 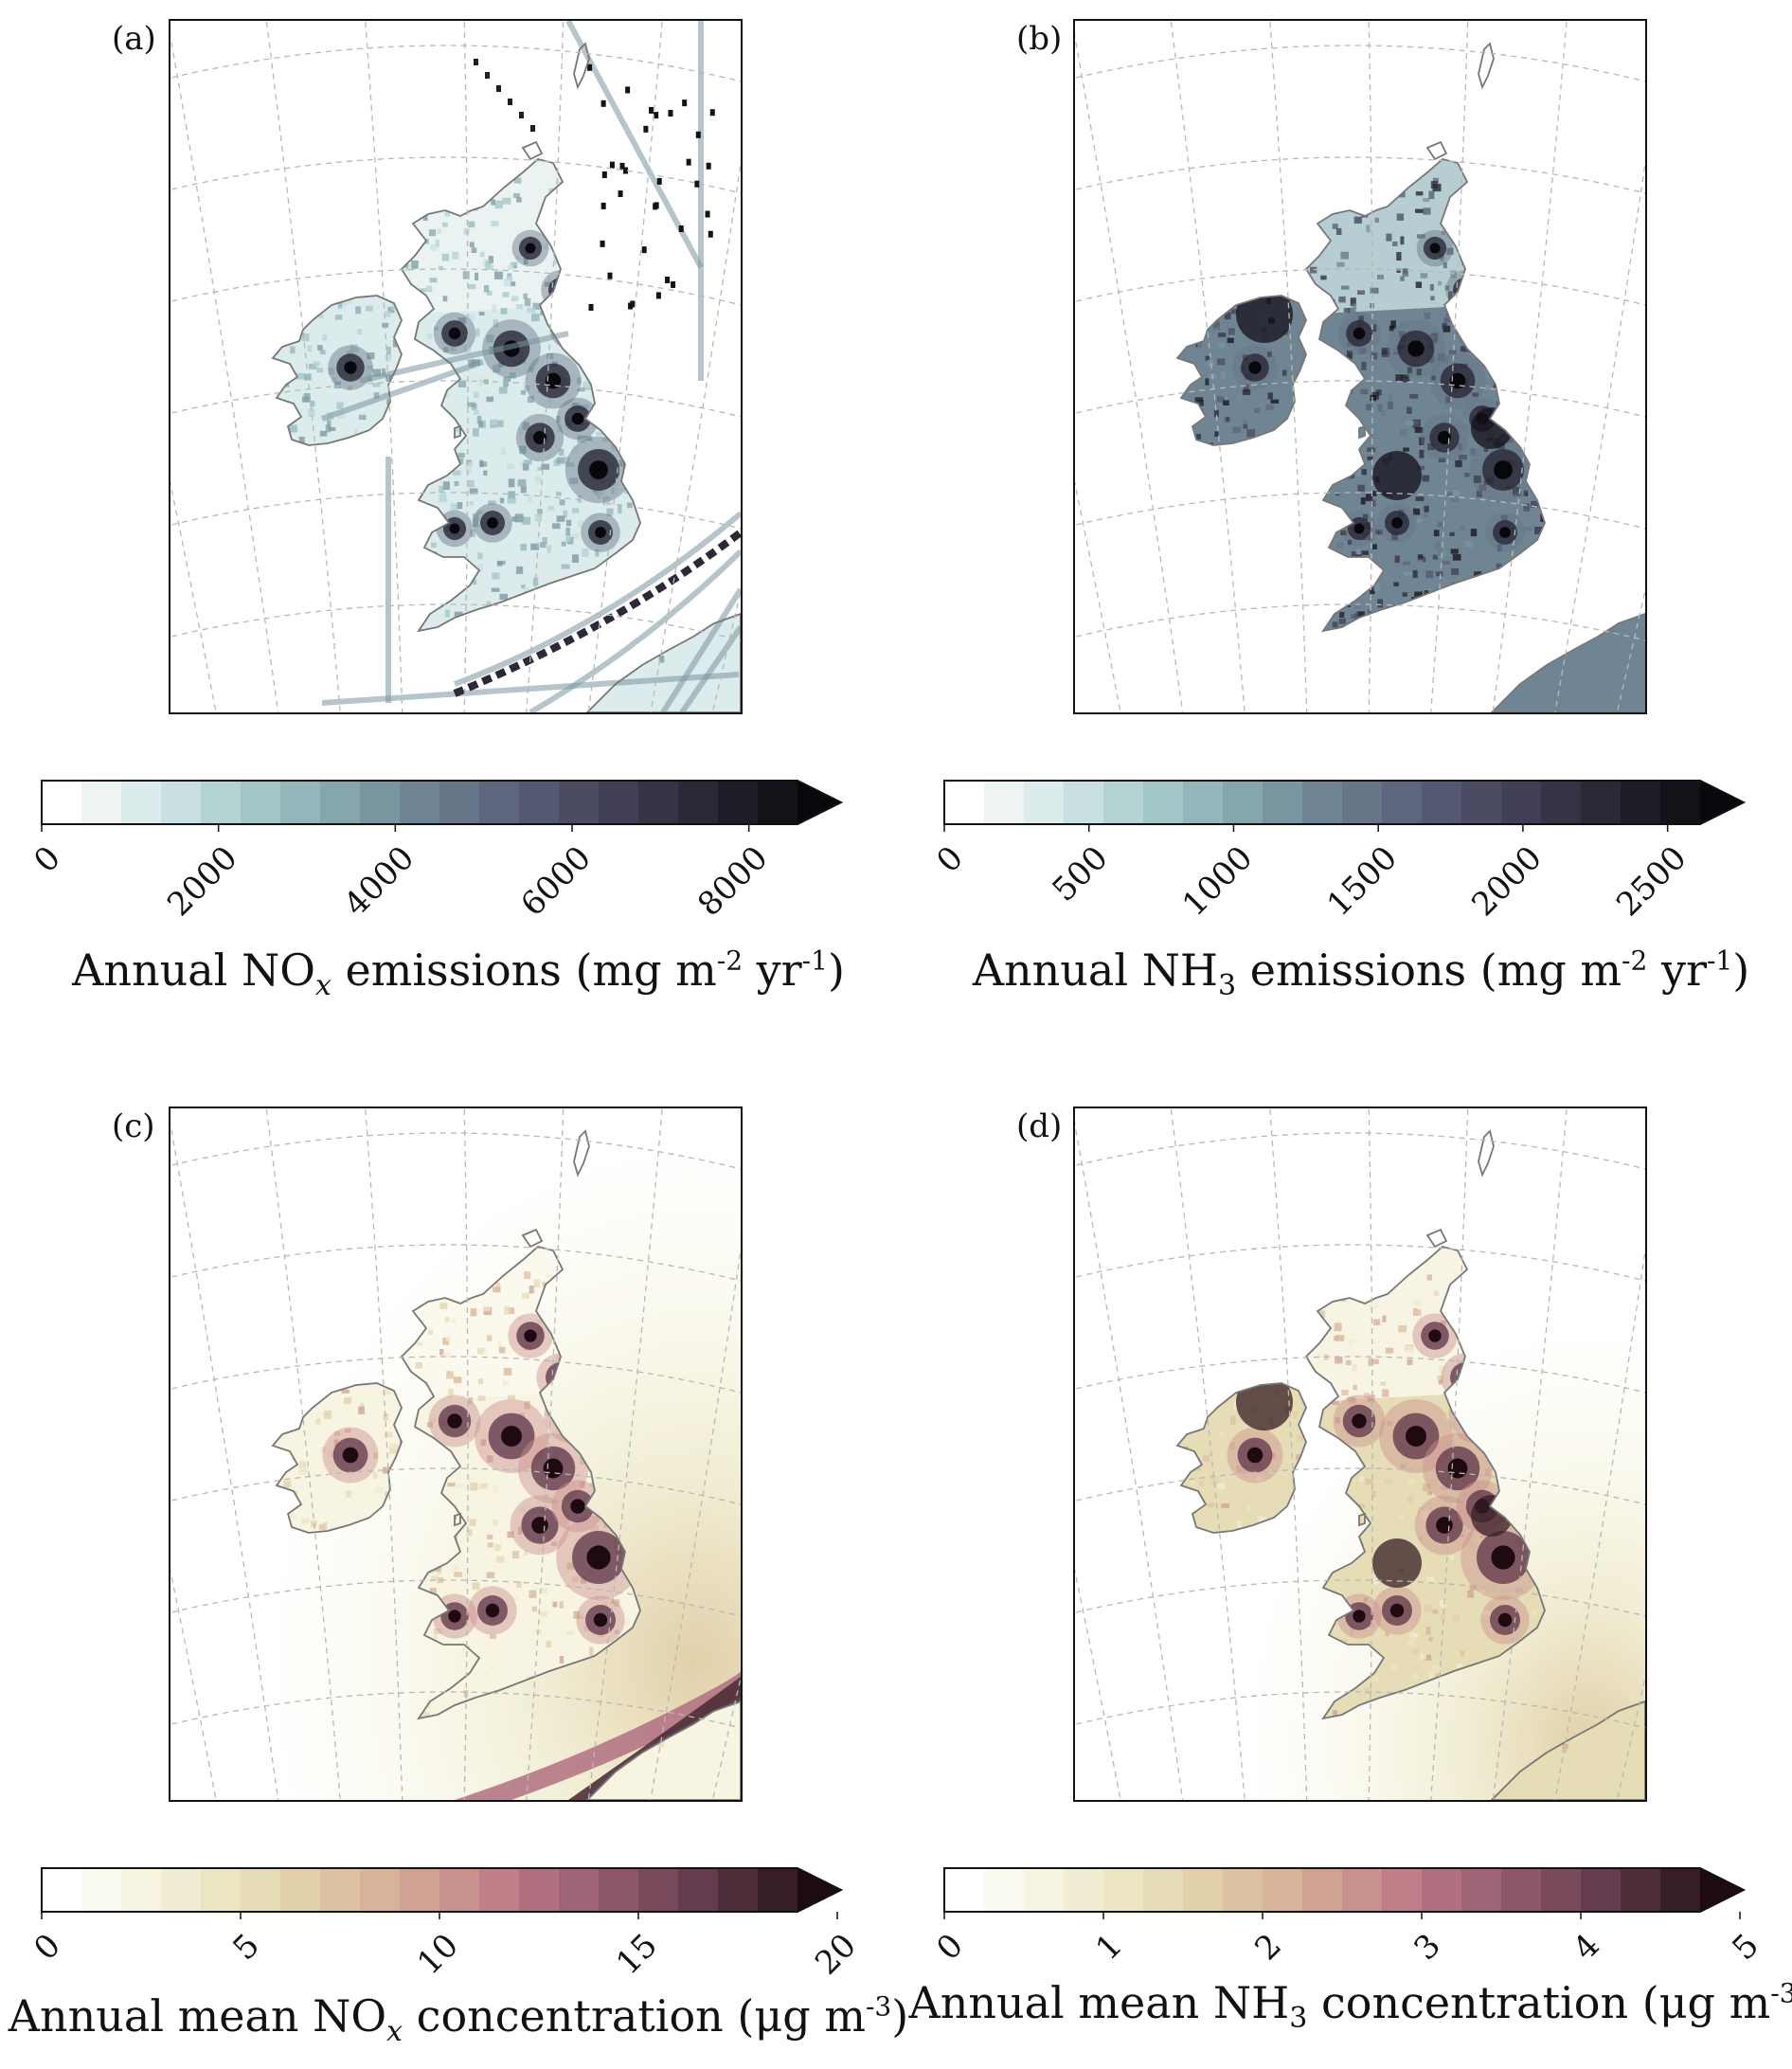 I want to click on colorbar-title-superscript: -1, so click(x=814, y=961).